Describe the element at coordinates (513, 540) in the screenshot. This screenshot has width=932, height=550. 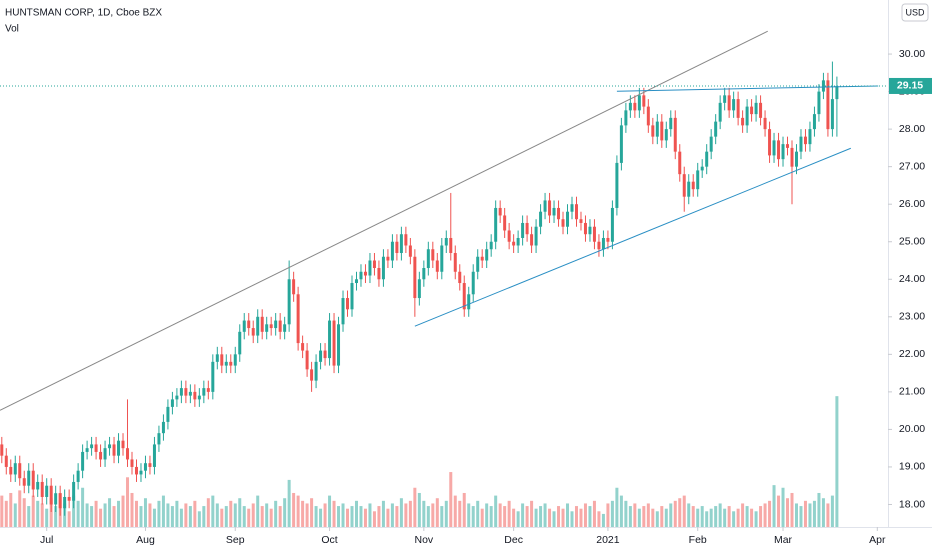
I see `x-tick-label: Dec` at that location.